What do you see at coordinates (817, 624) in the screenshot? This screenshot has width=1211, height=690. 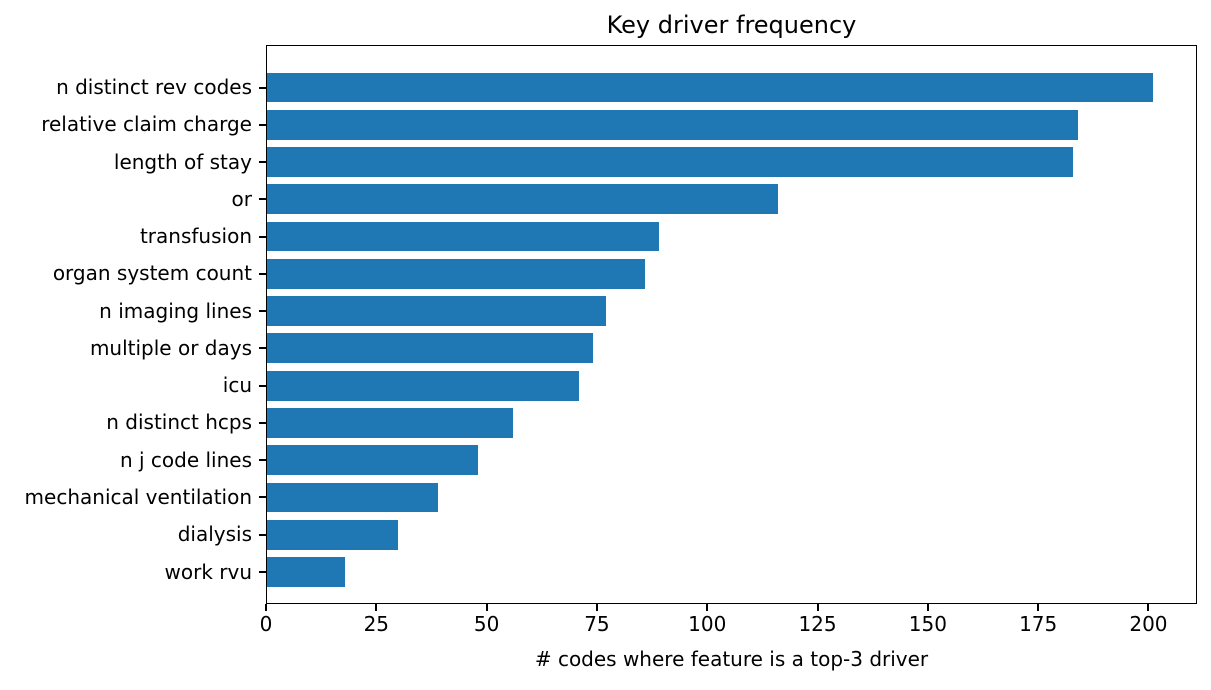 I see `x-tick-label: 125` at bounding box center [817, 624].